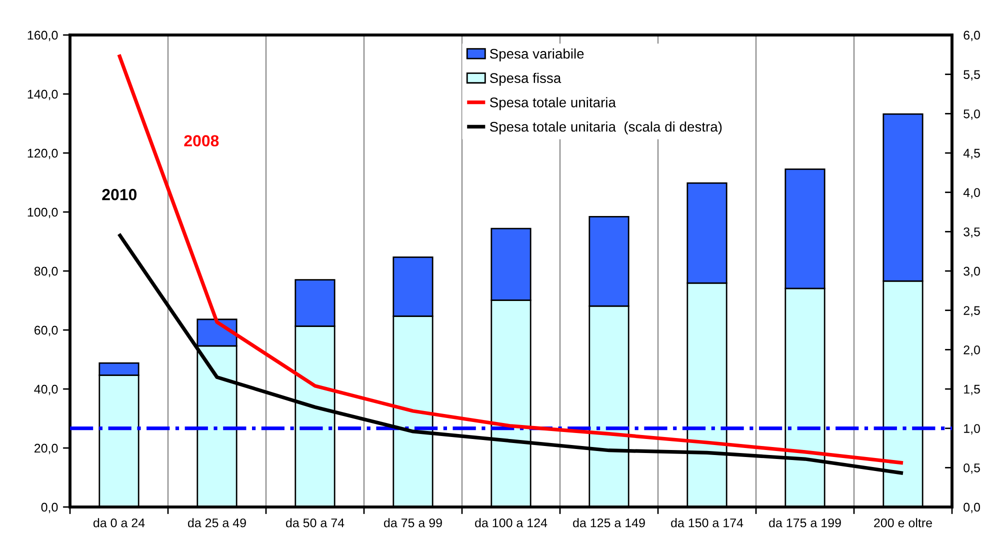  Describe the element at coordinates (537, 55) in the screenshot. I see `legend-label: Spesa variabile` at that location.